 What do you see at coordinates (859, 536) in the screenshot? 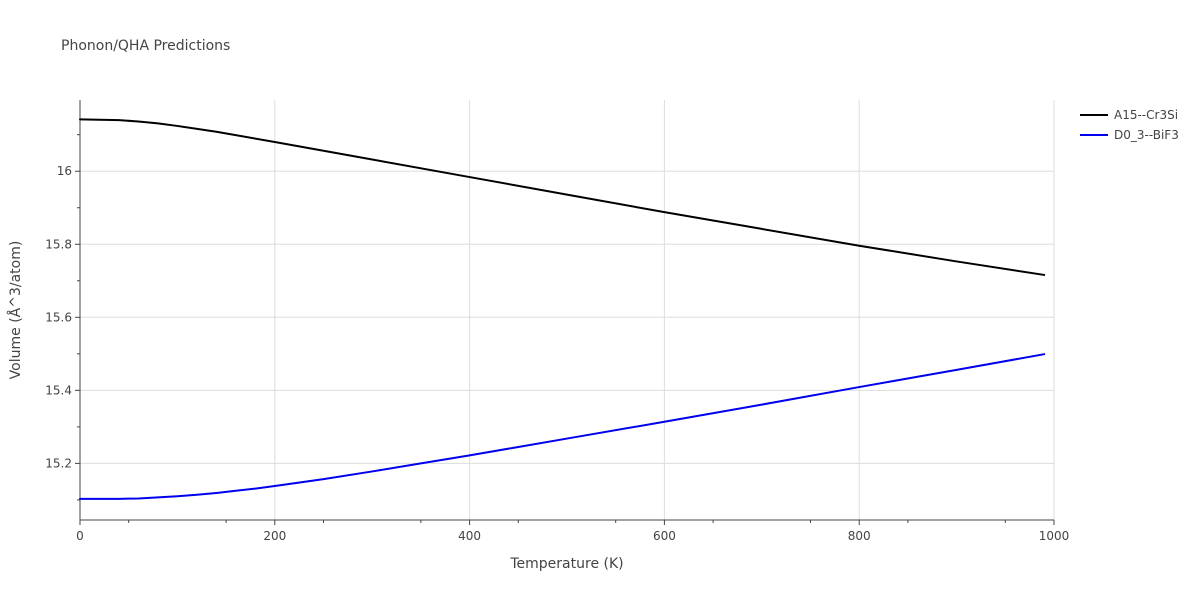
I see `x-tick-label: 800` at bounding box center [859, 536].